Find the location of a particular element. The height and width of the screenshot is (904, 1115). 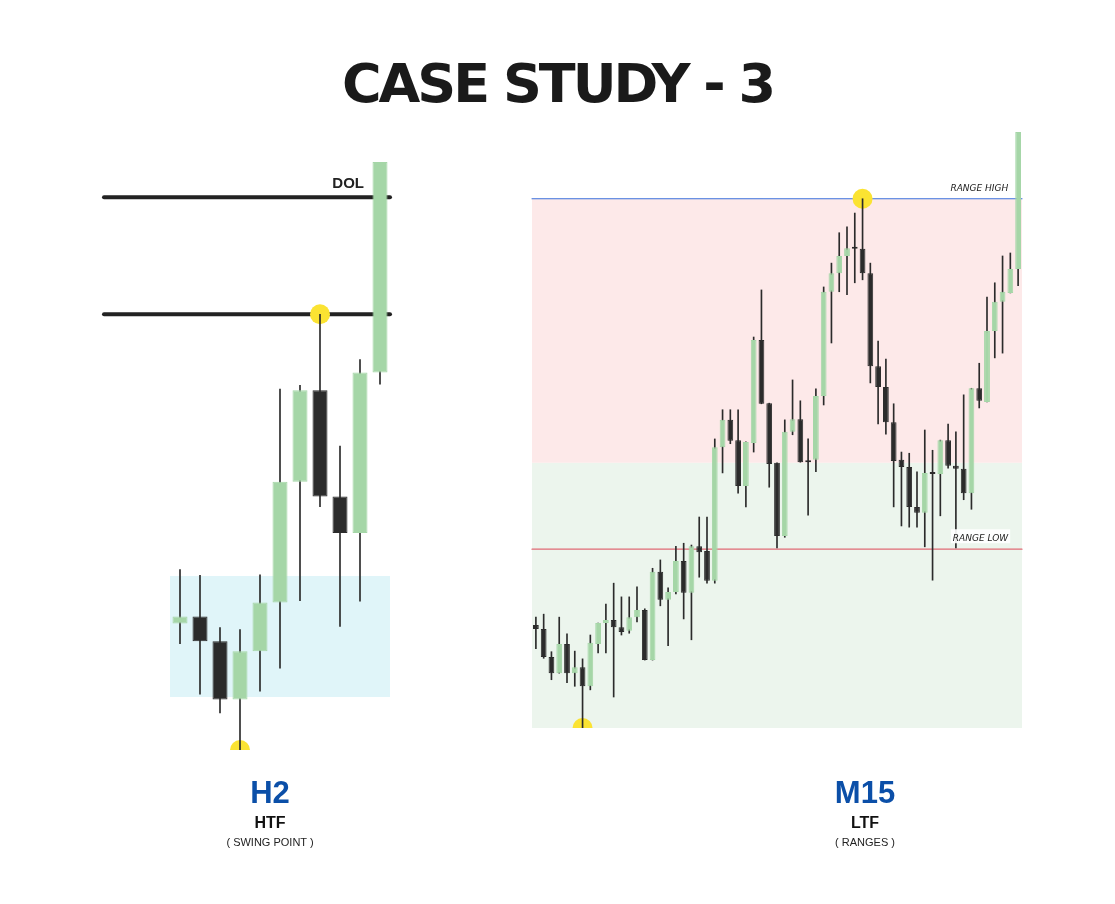

ref-line-label: DOL is located at coordinates (348, 182).